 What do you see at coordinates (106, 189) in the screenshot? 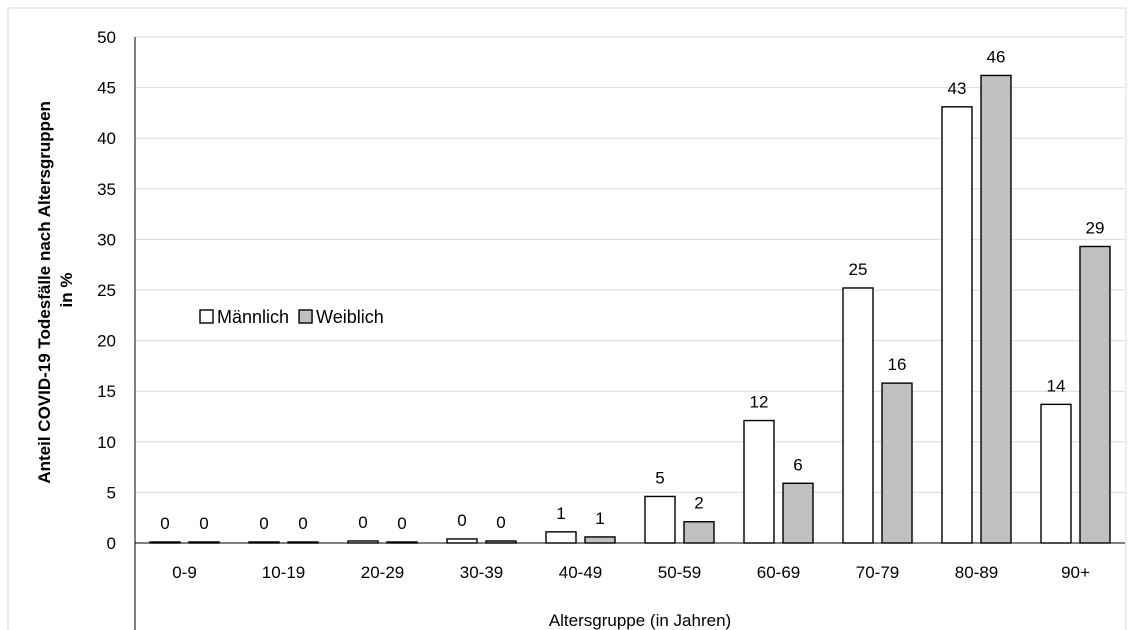
I see `y-tick-label: 35` at bounding box center [106, 189].